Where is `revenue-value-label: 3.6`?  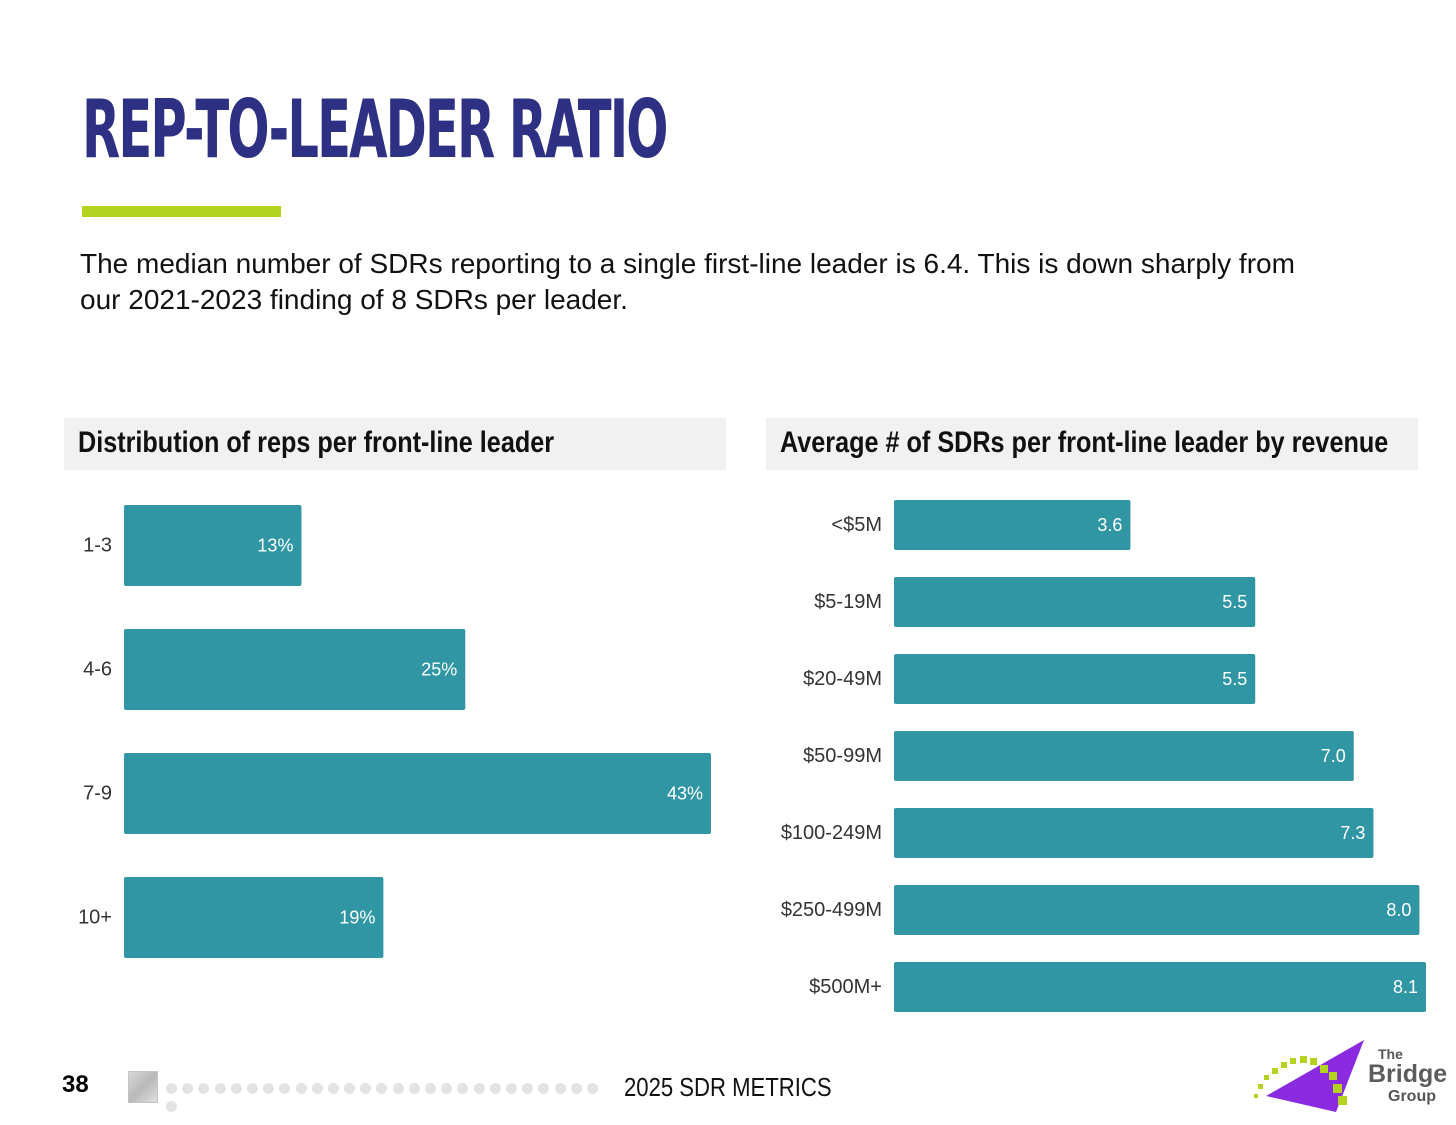
revenue-value-label: 3.6 is located at coordinates (1109, 525).